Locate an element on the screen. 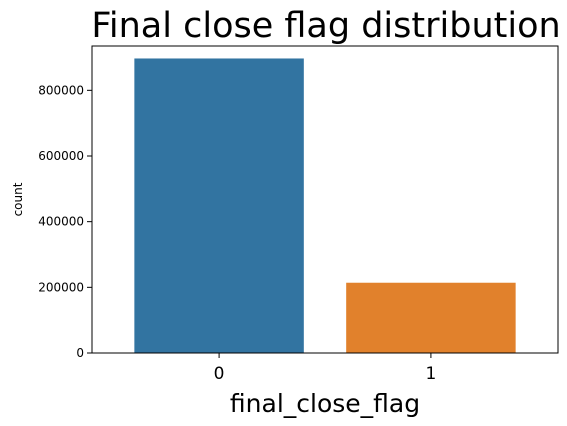 The image size is (567, 426). y-tick-label: 400000 is located at coordinates (61, 222).